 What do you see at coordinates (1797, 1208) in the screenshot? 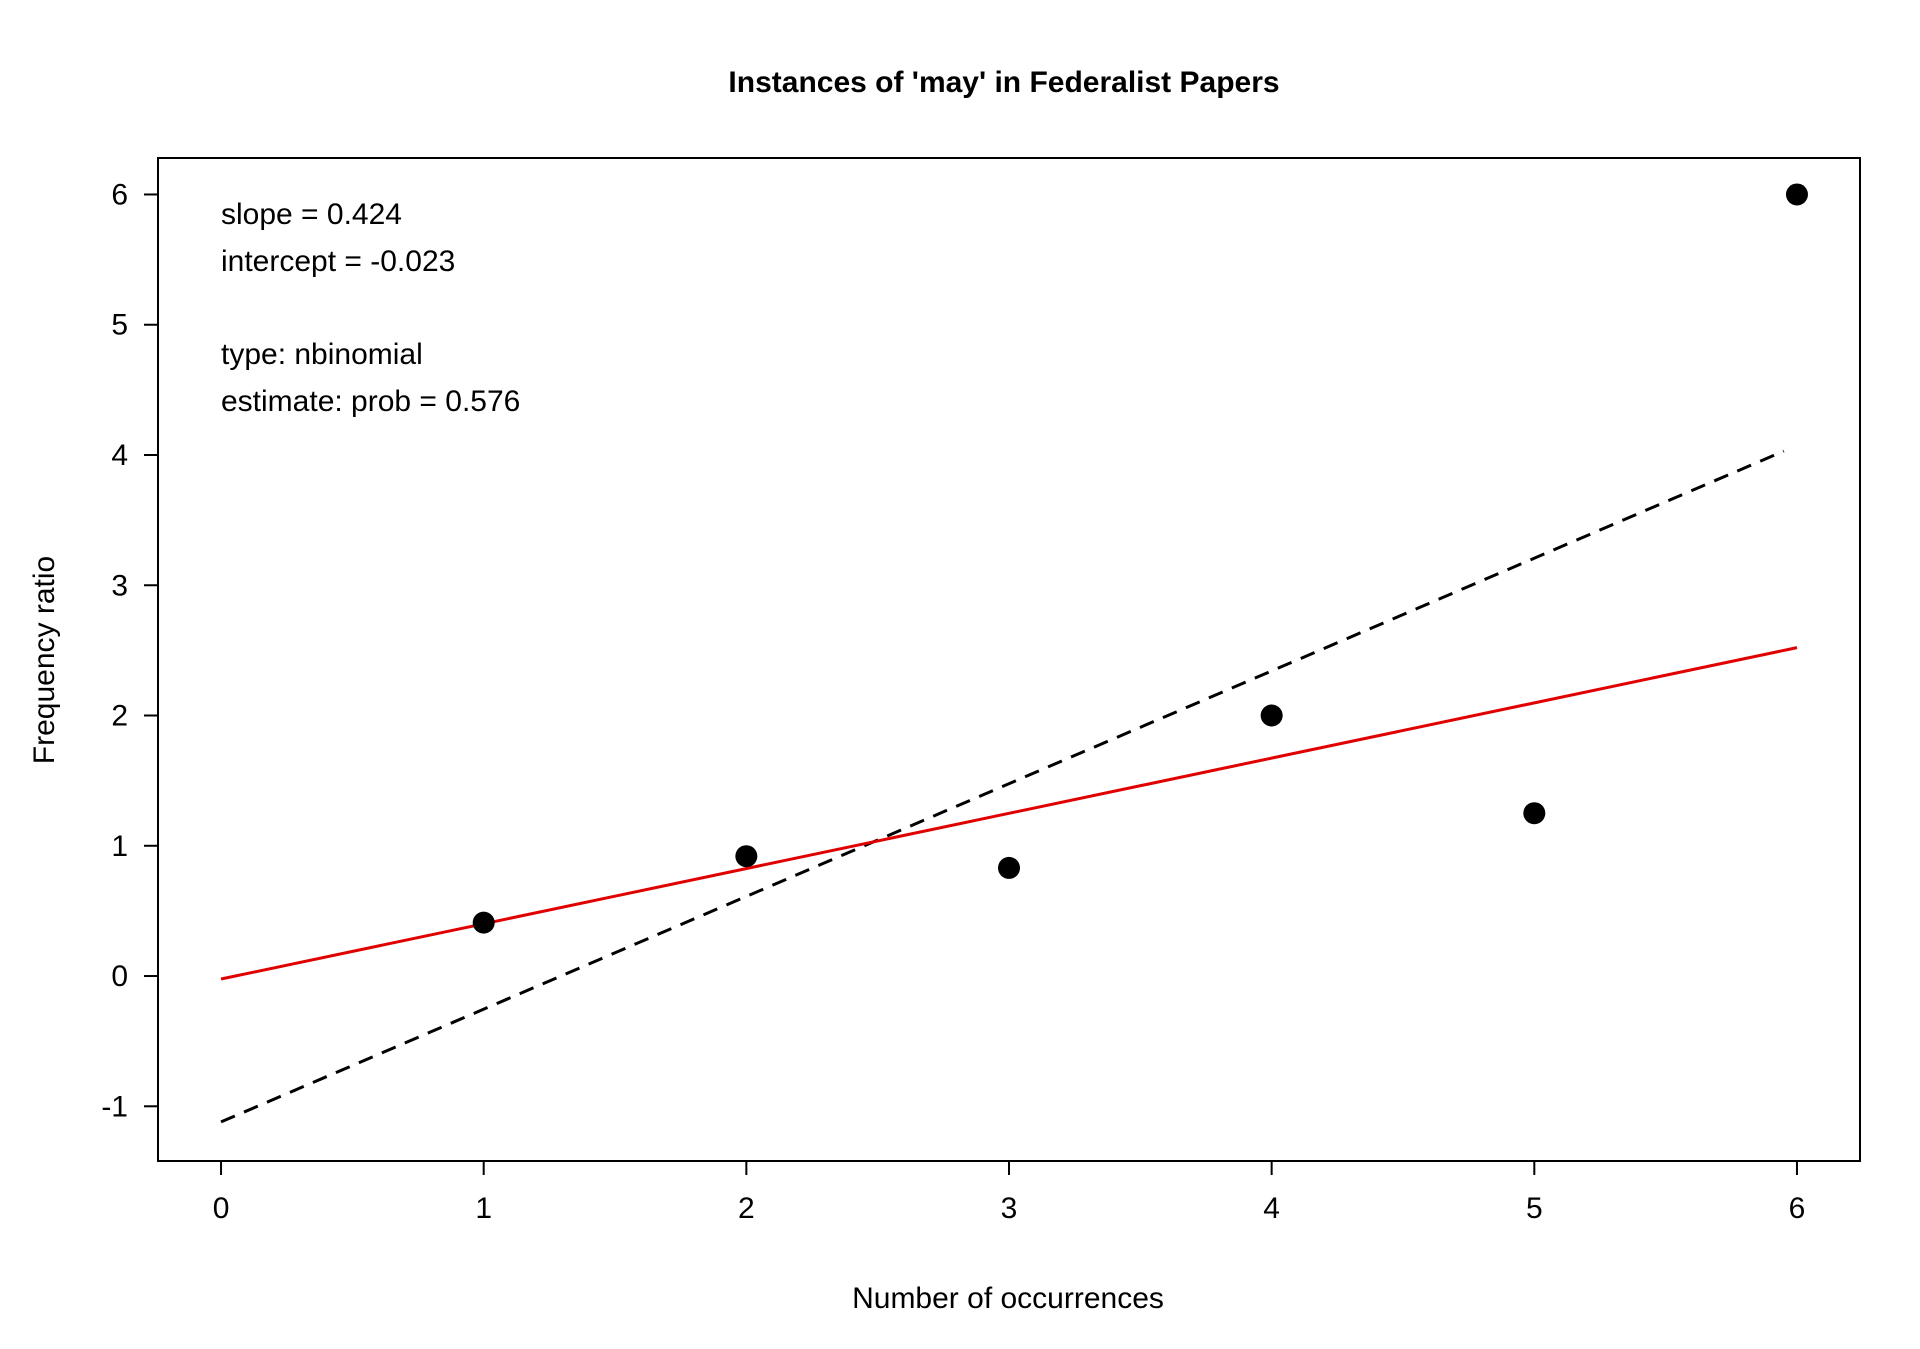
I see `x-tick-label: 6` at bounding box center [1797, 1208].